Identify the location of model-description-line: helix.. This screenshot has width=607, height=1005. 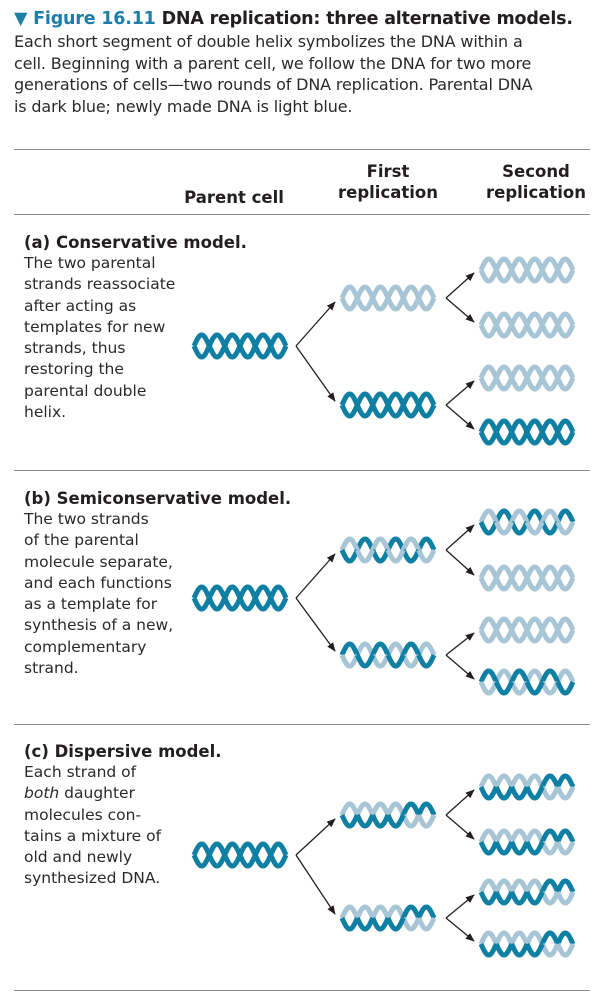
(45, 412).